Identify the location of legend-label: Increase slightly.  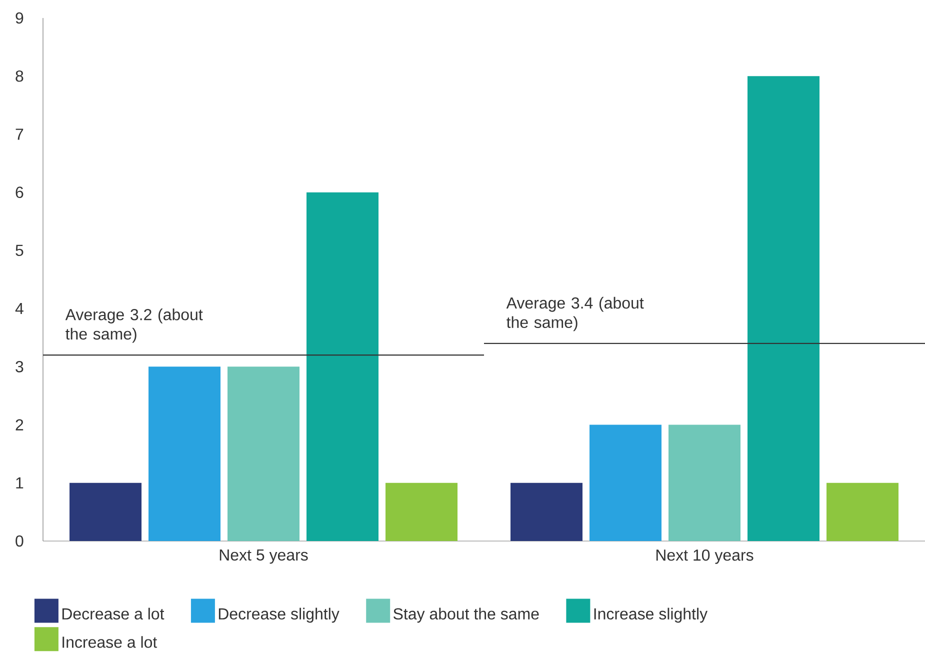
(651, 615).